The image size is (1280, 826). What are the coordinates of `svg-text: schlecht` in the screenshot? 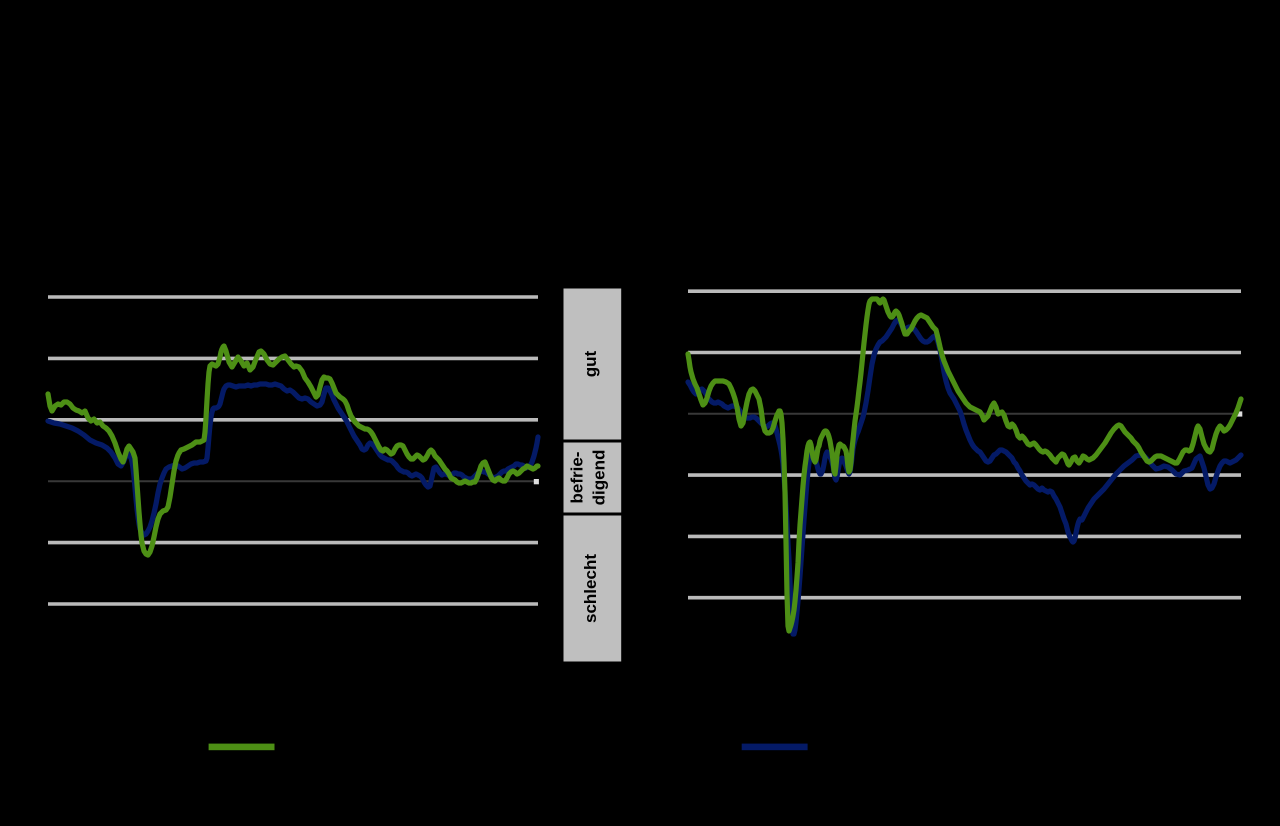 It's located at (590, 588).